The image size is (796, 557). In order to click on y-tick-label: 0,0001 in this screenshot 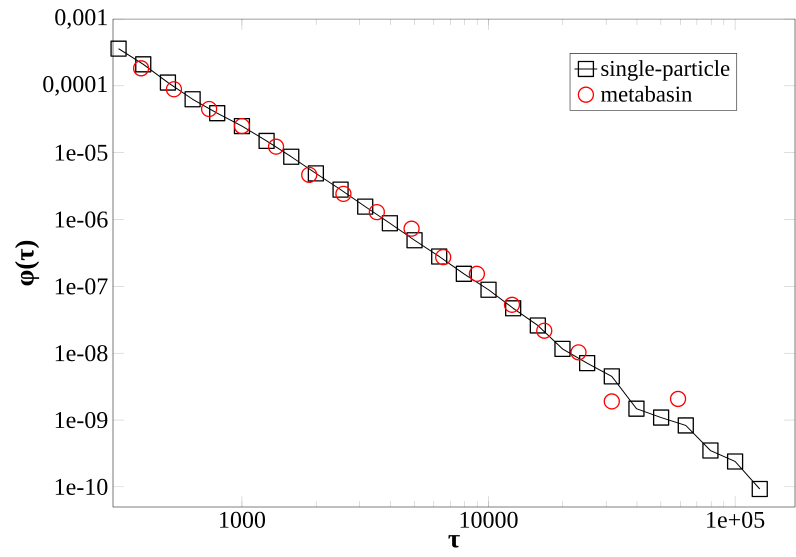, I will do `click(75, 86)`.